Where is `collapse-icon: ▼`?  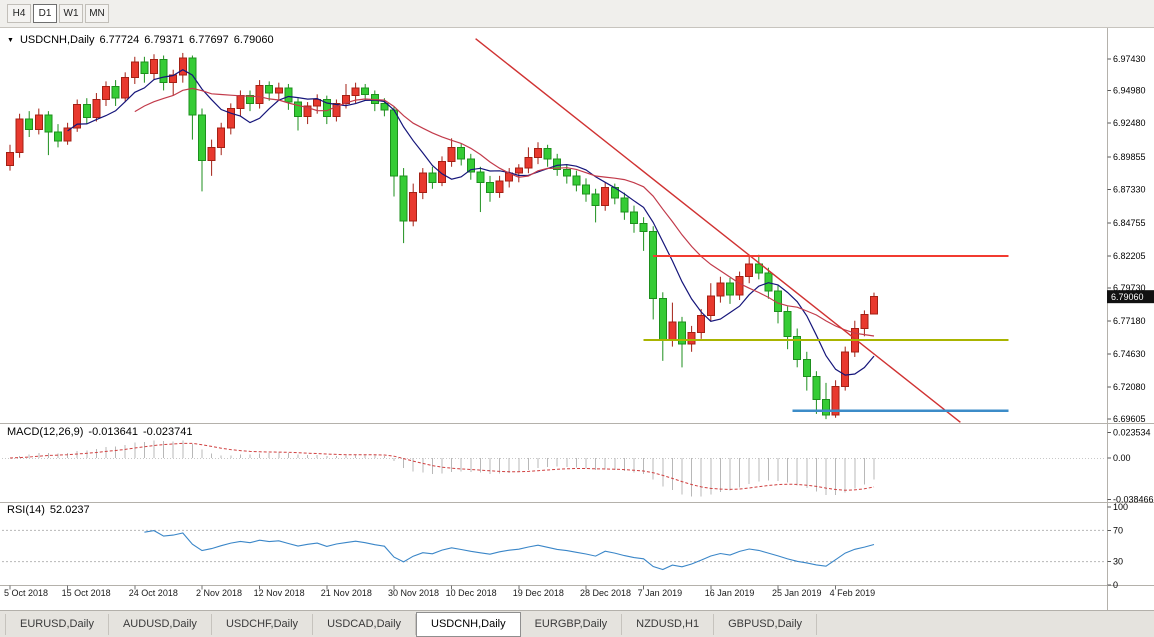
collapse-icon: ▼ is located at coordinates (10, 40).